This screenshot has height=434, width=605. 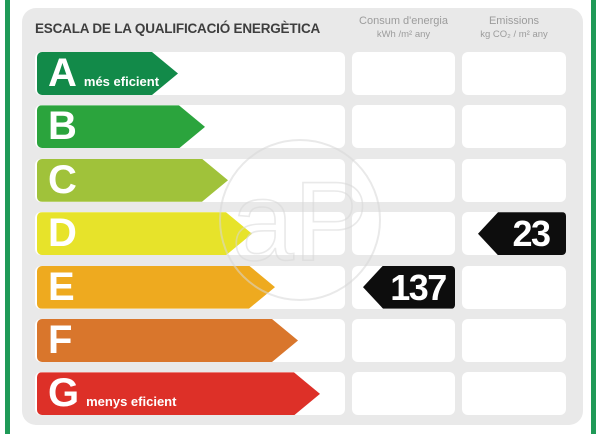 What do you see at coordinates (131, 402) in the screenshot?
I see `rating-note: menys eficient` at bounding box center [131, 402].